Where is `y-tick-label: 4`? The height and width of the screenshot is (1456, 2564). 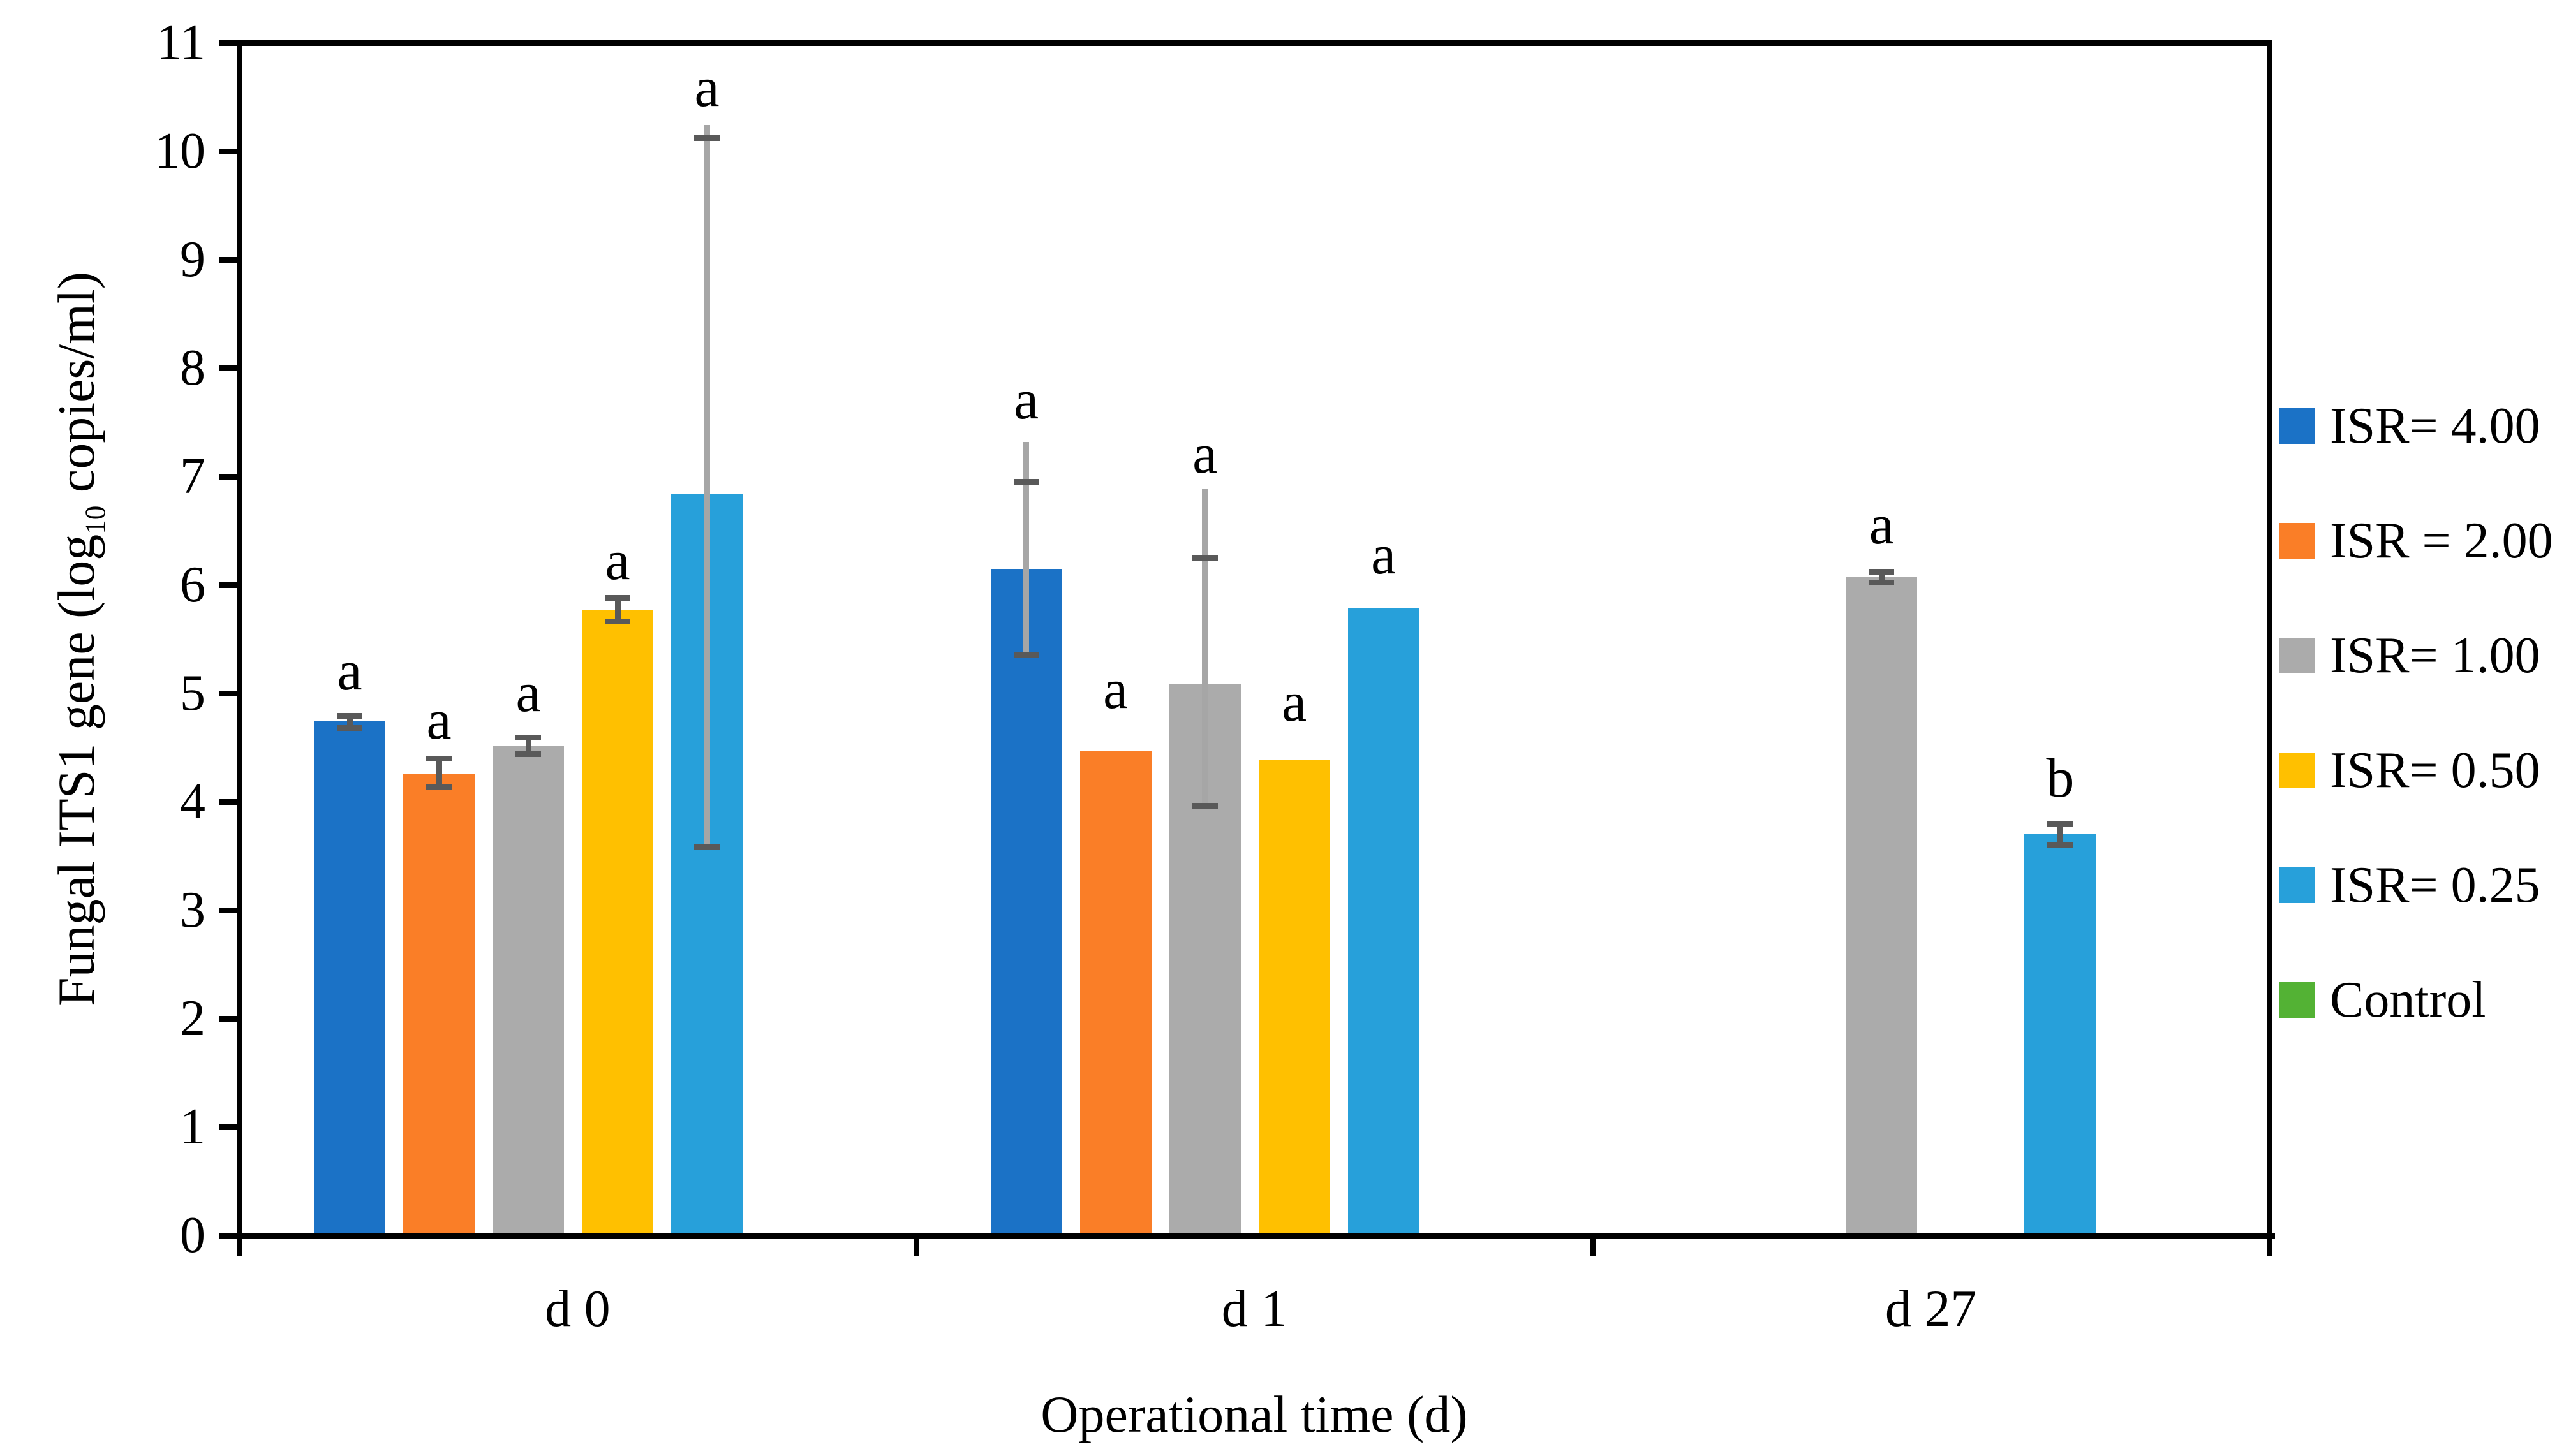
y-tick-label: 4 is located at coordinates (192, 802).